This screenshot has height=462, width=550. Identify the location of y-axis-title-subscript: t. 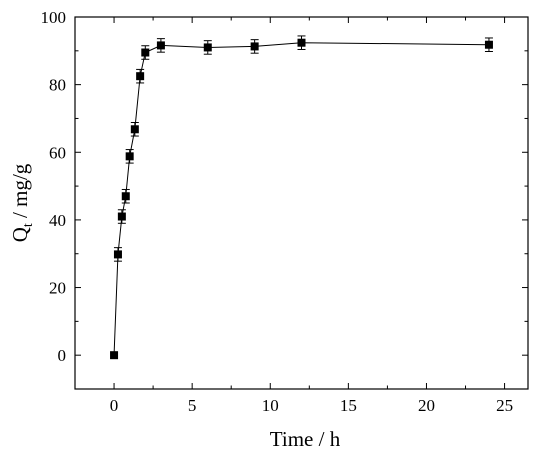
(28, 225).